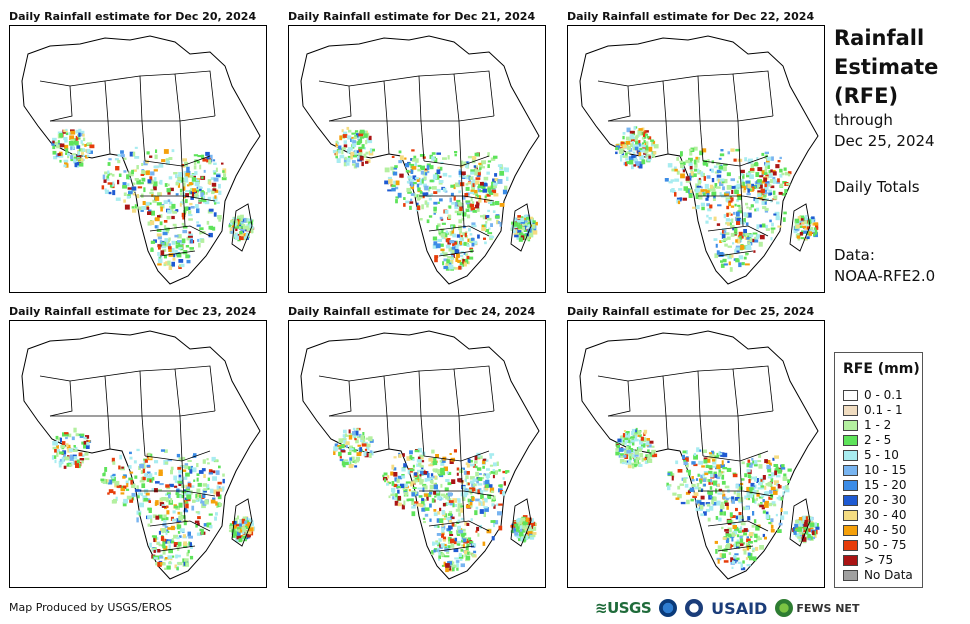 This screenshot has height=624, width=970. I want to click on legend-item: 10 - 15, so click(875, 470).